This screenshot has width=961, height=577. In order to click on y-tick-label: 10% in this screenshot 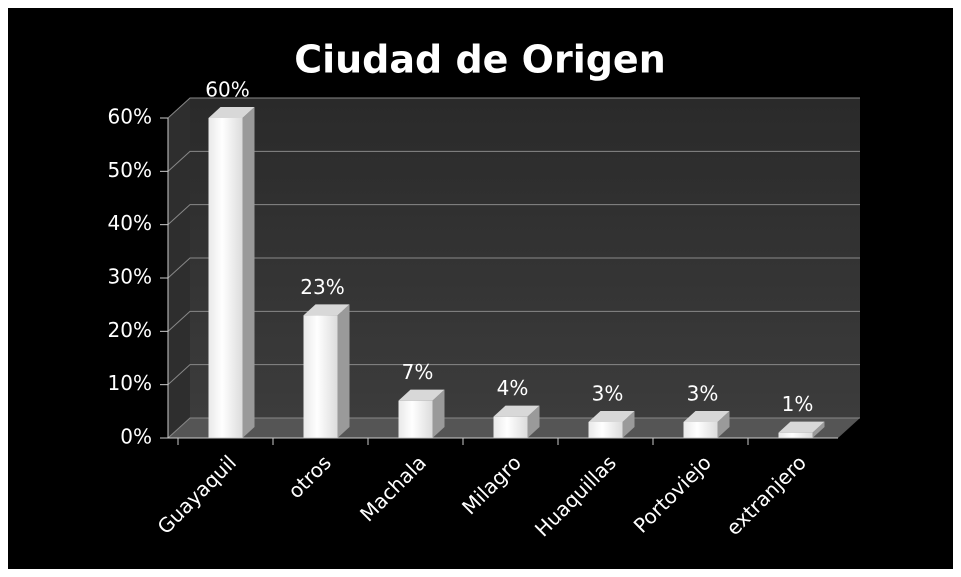, I will do `click(130, 383)`.